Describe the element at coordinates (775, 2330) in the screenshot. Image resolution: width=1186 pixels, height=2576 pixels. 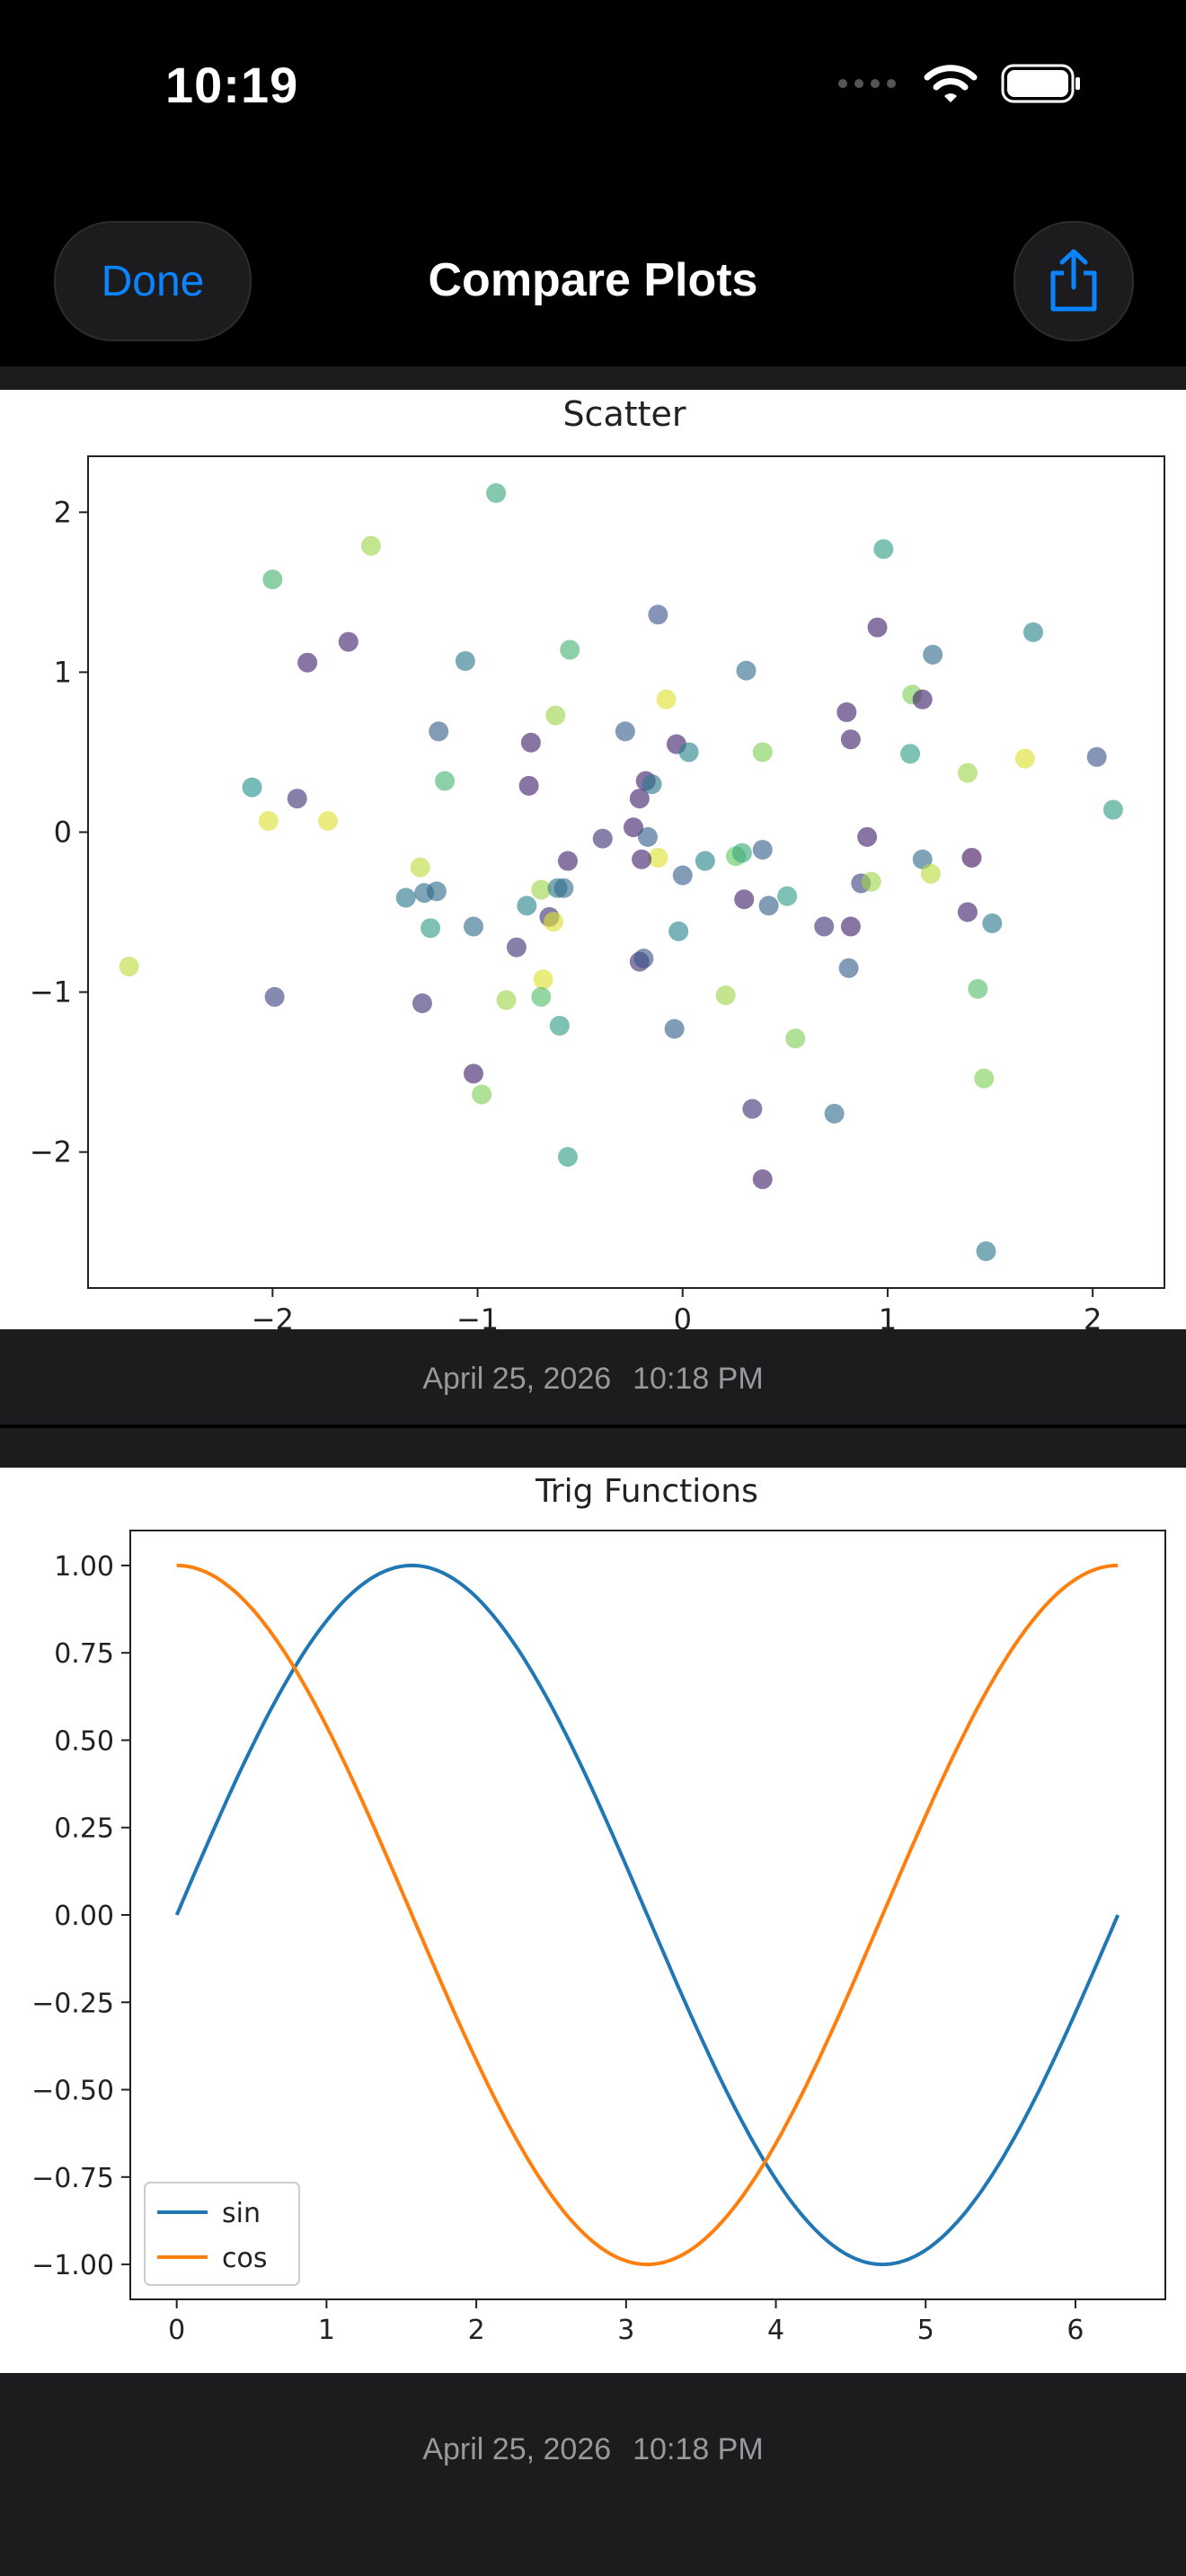
I see `x-tick-label: 4` at that location.